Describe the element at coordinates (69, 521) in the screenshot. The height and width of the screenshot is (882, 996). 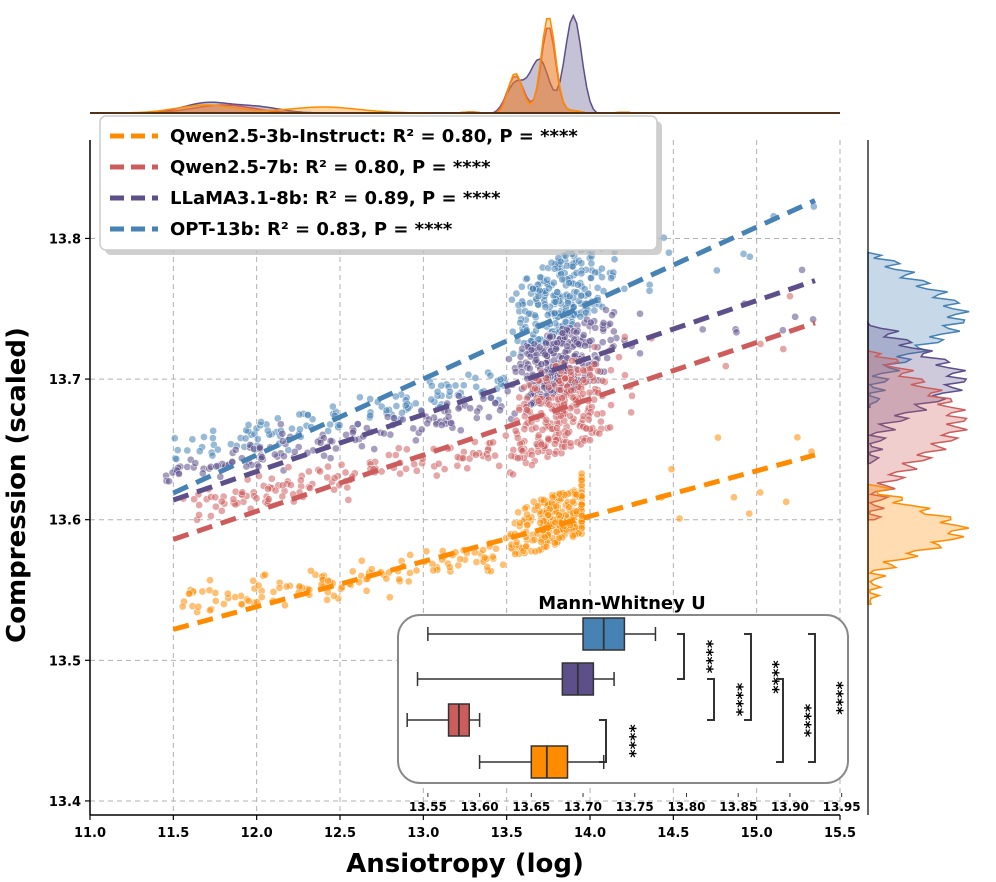
I see `y-tick-labels: 13.4 13.5 13.6 13.7 13.8` at that location.